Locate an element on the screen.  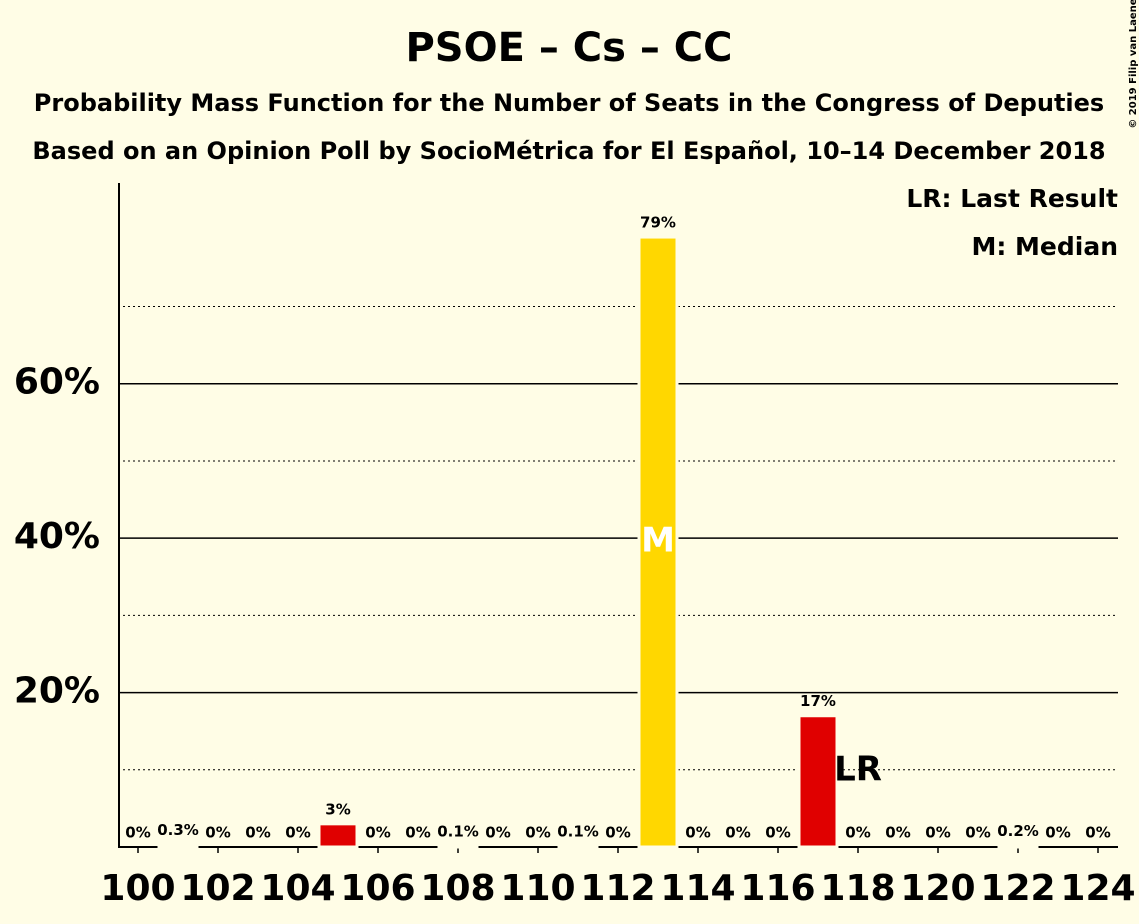
x-tick-label: 120 is located at coordinates (937, 888).